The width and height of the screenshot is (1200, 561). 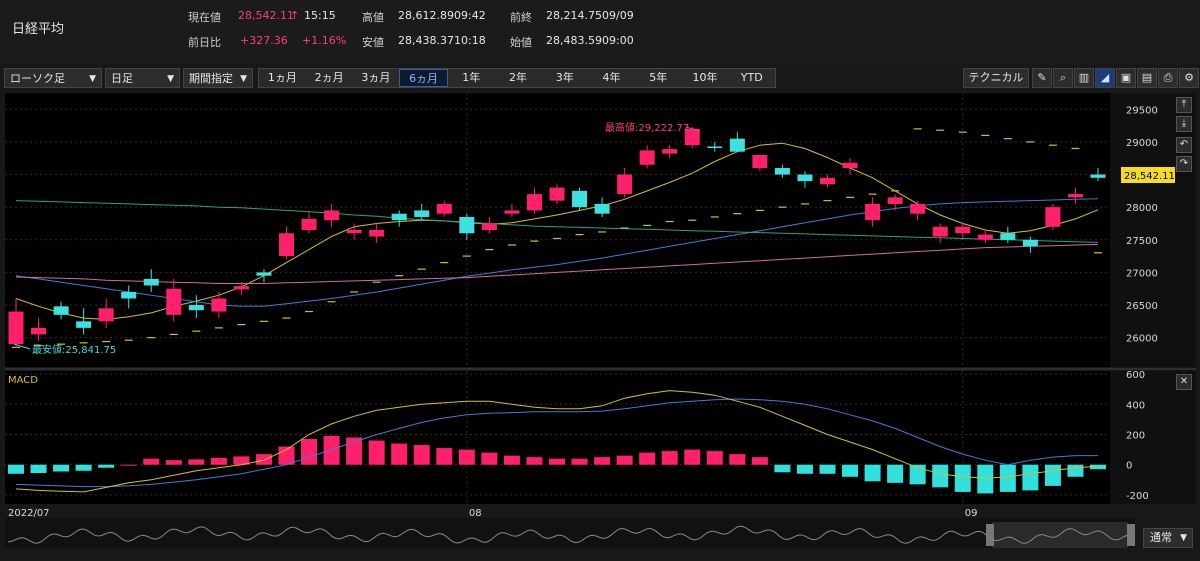 I want to click on range-mode-value: 期間指定, so click(x=211, y=78).